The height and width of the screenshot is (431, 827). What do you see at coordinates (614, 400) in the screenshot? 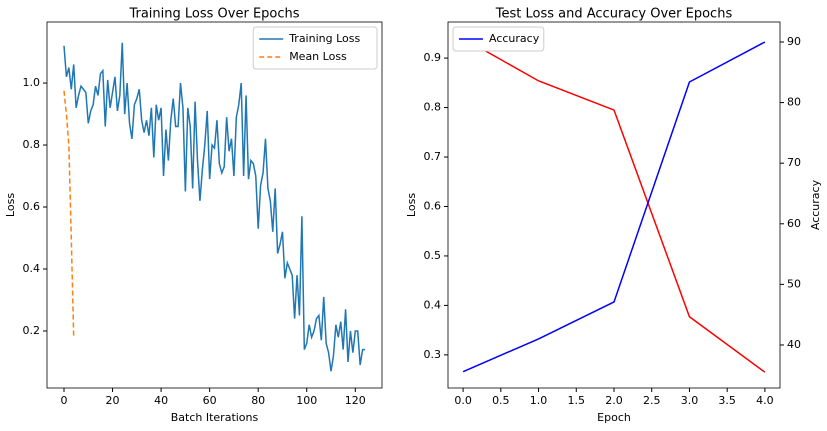
I see `x-tick-label: 2.0` at bounding box center [614, 400].